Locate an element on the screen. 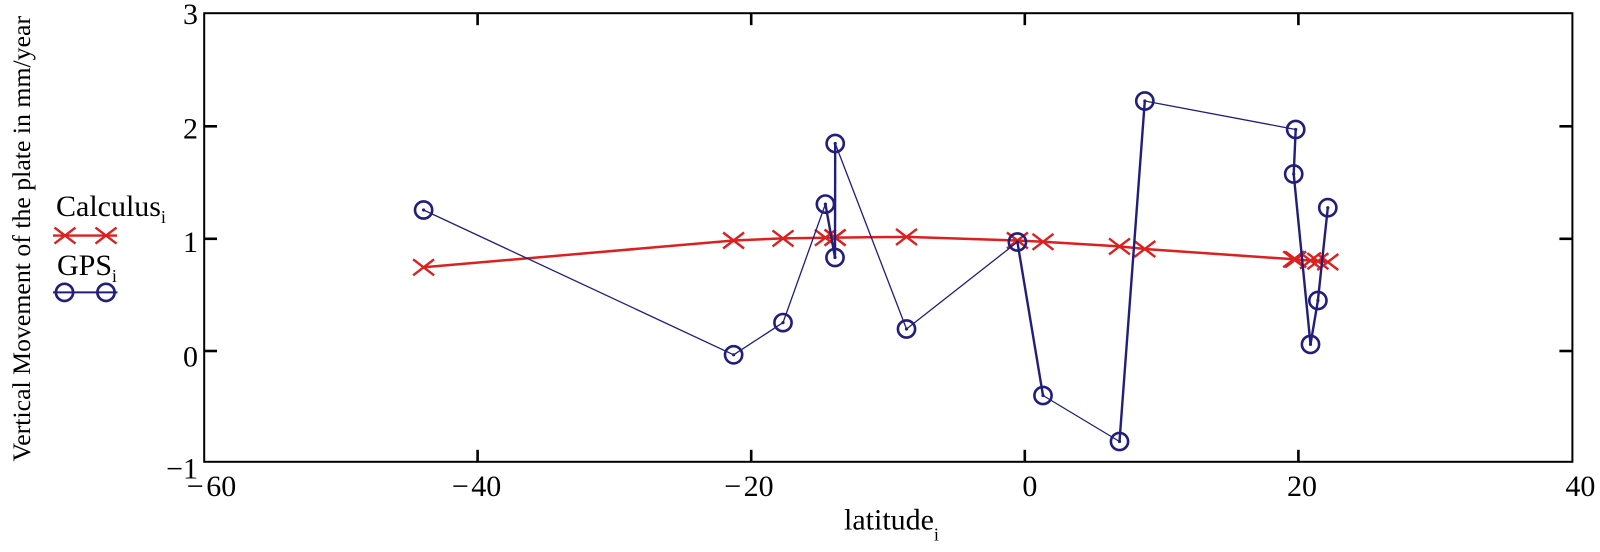 This screenshot has width=1600, height=552. svg-text: −60 is located at coordinates (211, 486).